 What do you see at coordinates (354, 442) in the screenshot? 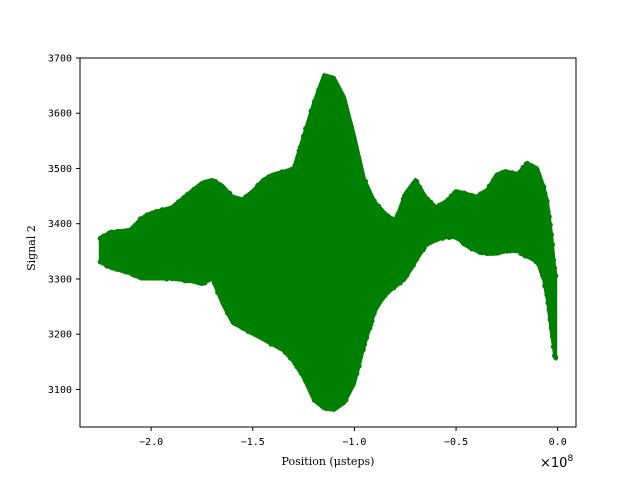
I see `x-tick-label: −1.0` at bounding box center [354, 442].